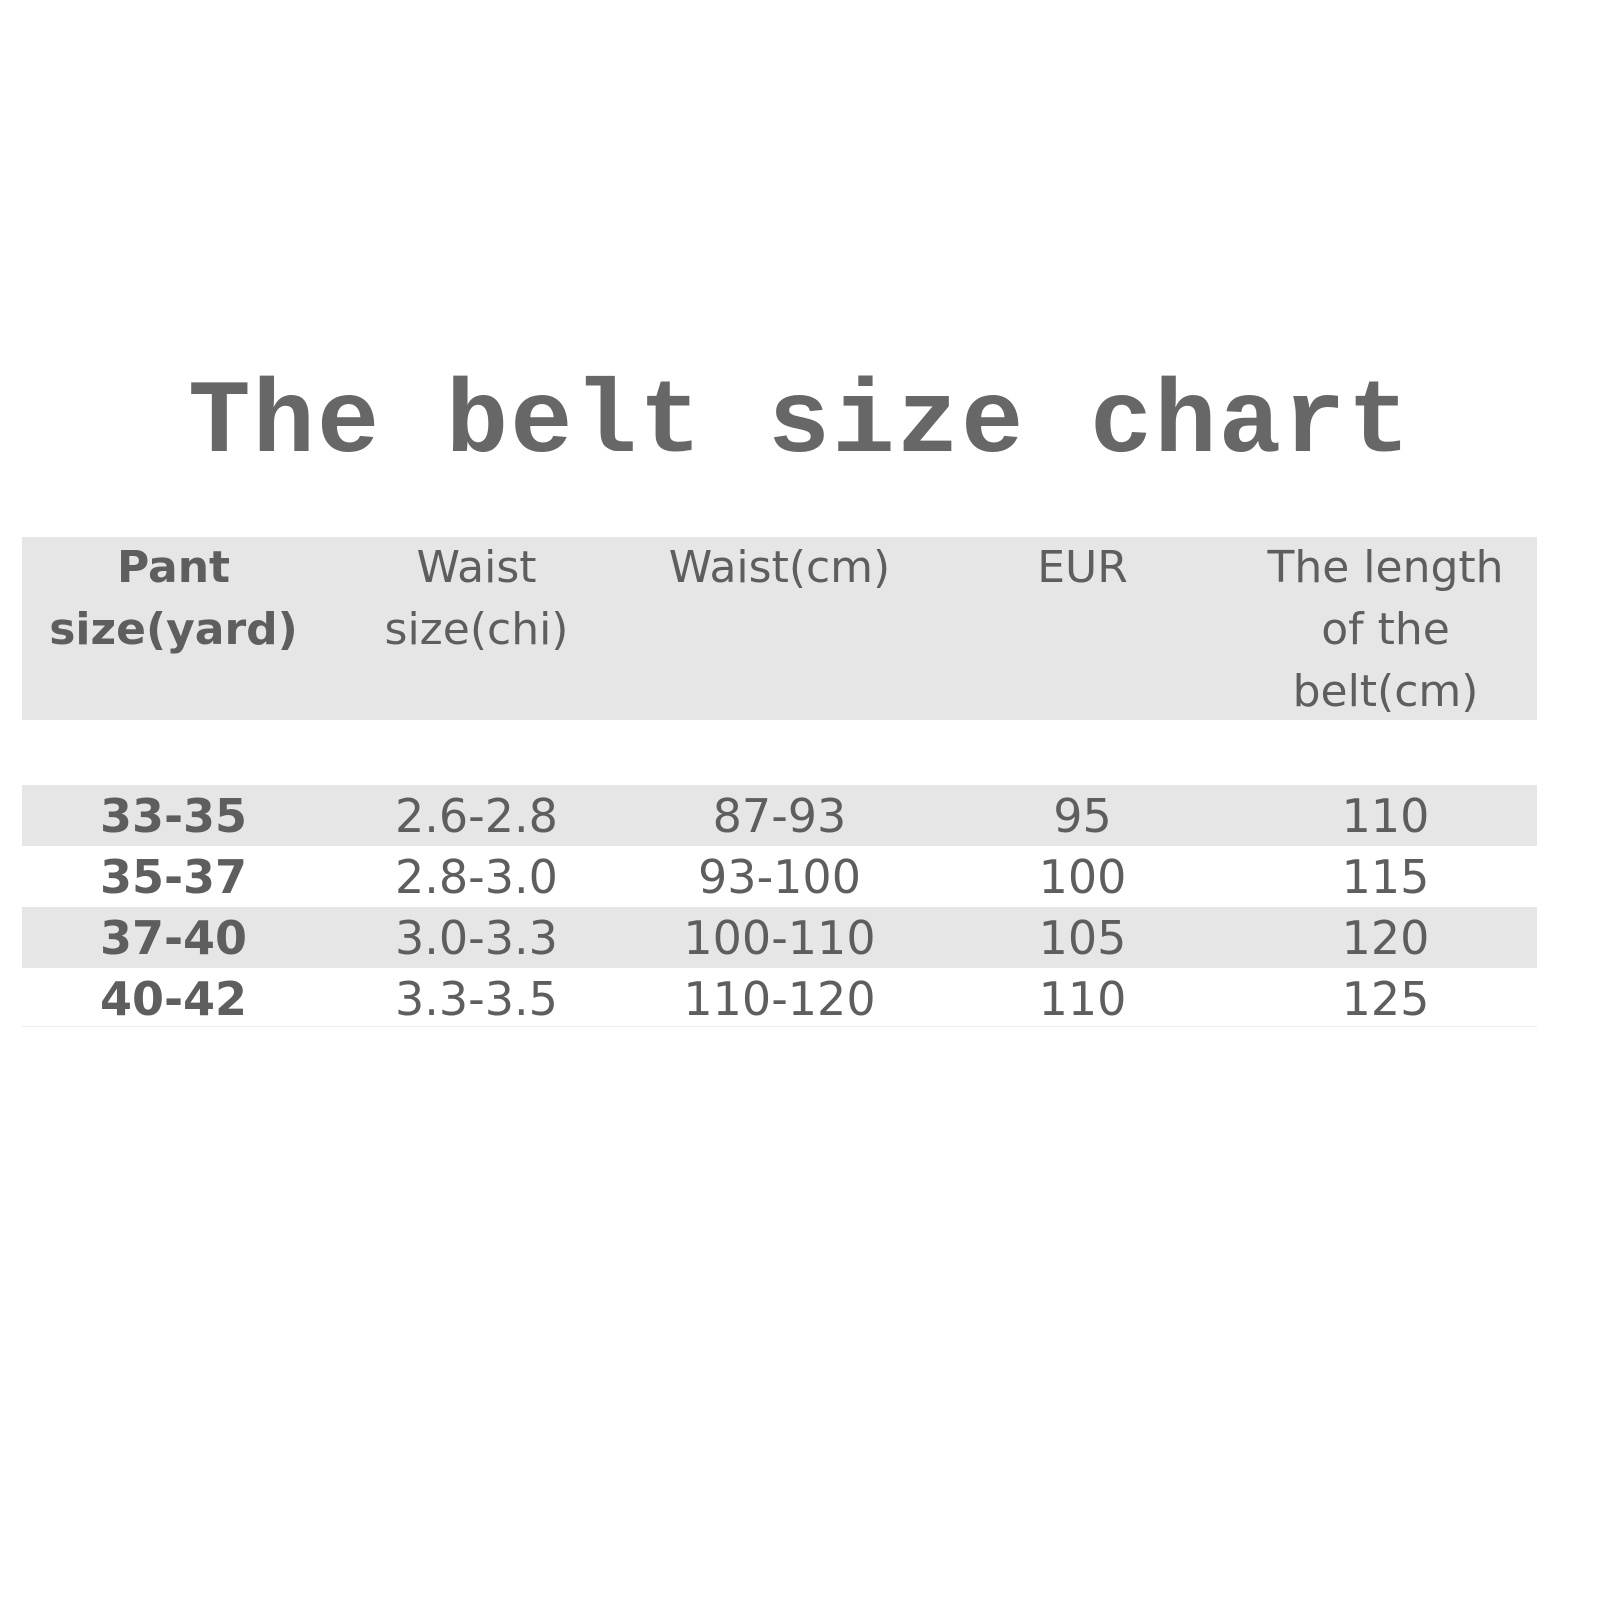 This screenshot has width=1600, height=1600. What do you see at coordinates (800, 424) in the screenshot?
I see `page-title: The belt size chart` at bounding box center [800, 424].